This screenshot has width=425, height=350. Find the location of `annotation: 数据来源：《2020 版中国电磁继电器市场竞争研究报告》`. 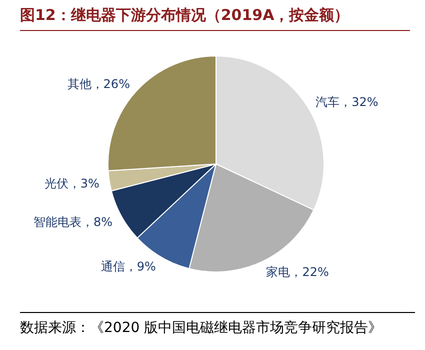

annotation: 数据来源：《2020 版中国电磁继电器市场竞争研究报告》 is located at coordinates (217, 324).